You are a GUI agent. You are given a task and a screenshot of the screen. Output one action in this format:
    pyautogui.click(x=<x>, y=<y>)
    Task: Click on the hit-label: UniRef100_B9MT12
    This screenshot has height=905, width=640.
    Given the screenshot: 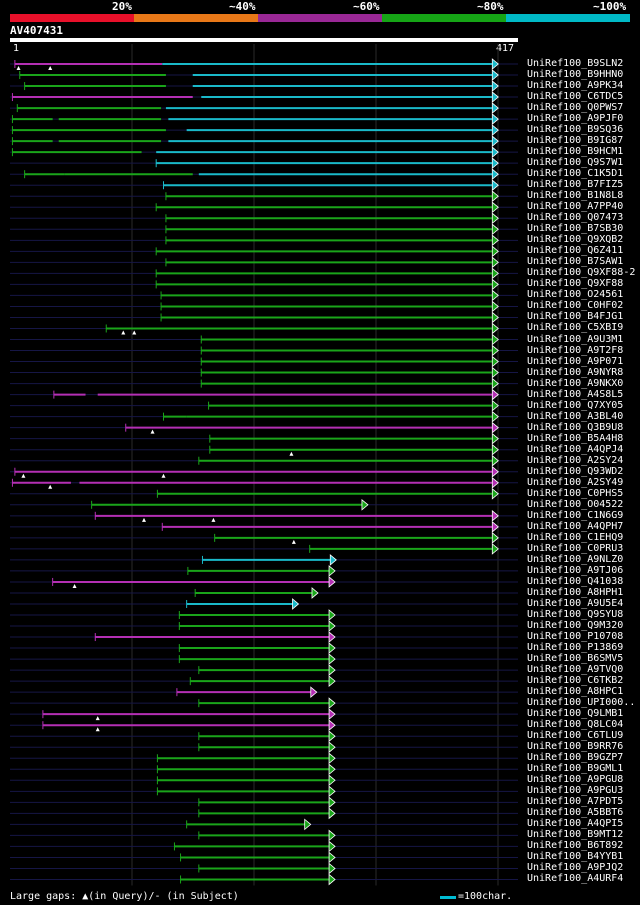 What is the action you would take?
    pyautogui.click(x=575, y=835)
    